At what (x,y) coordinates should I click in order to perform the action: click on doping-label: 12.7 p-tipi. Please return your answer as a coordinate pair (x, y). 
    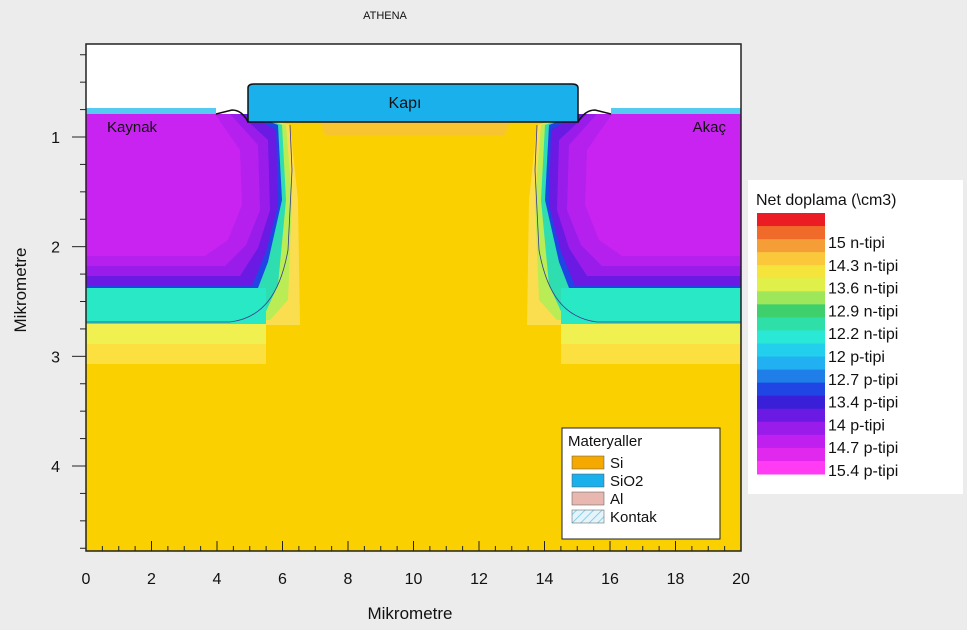
    Looking at the image, I should click on (863, 380).